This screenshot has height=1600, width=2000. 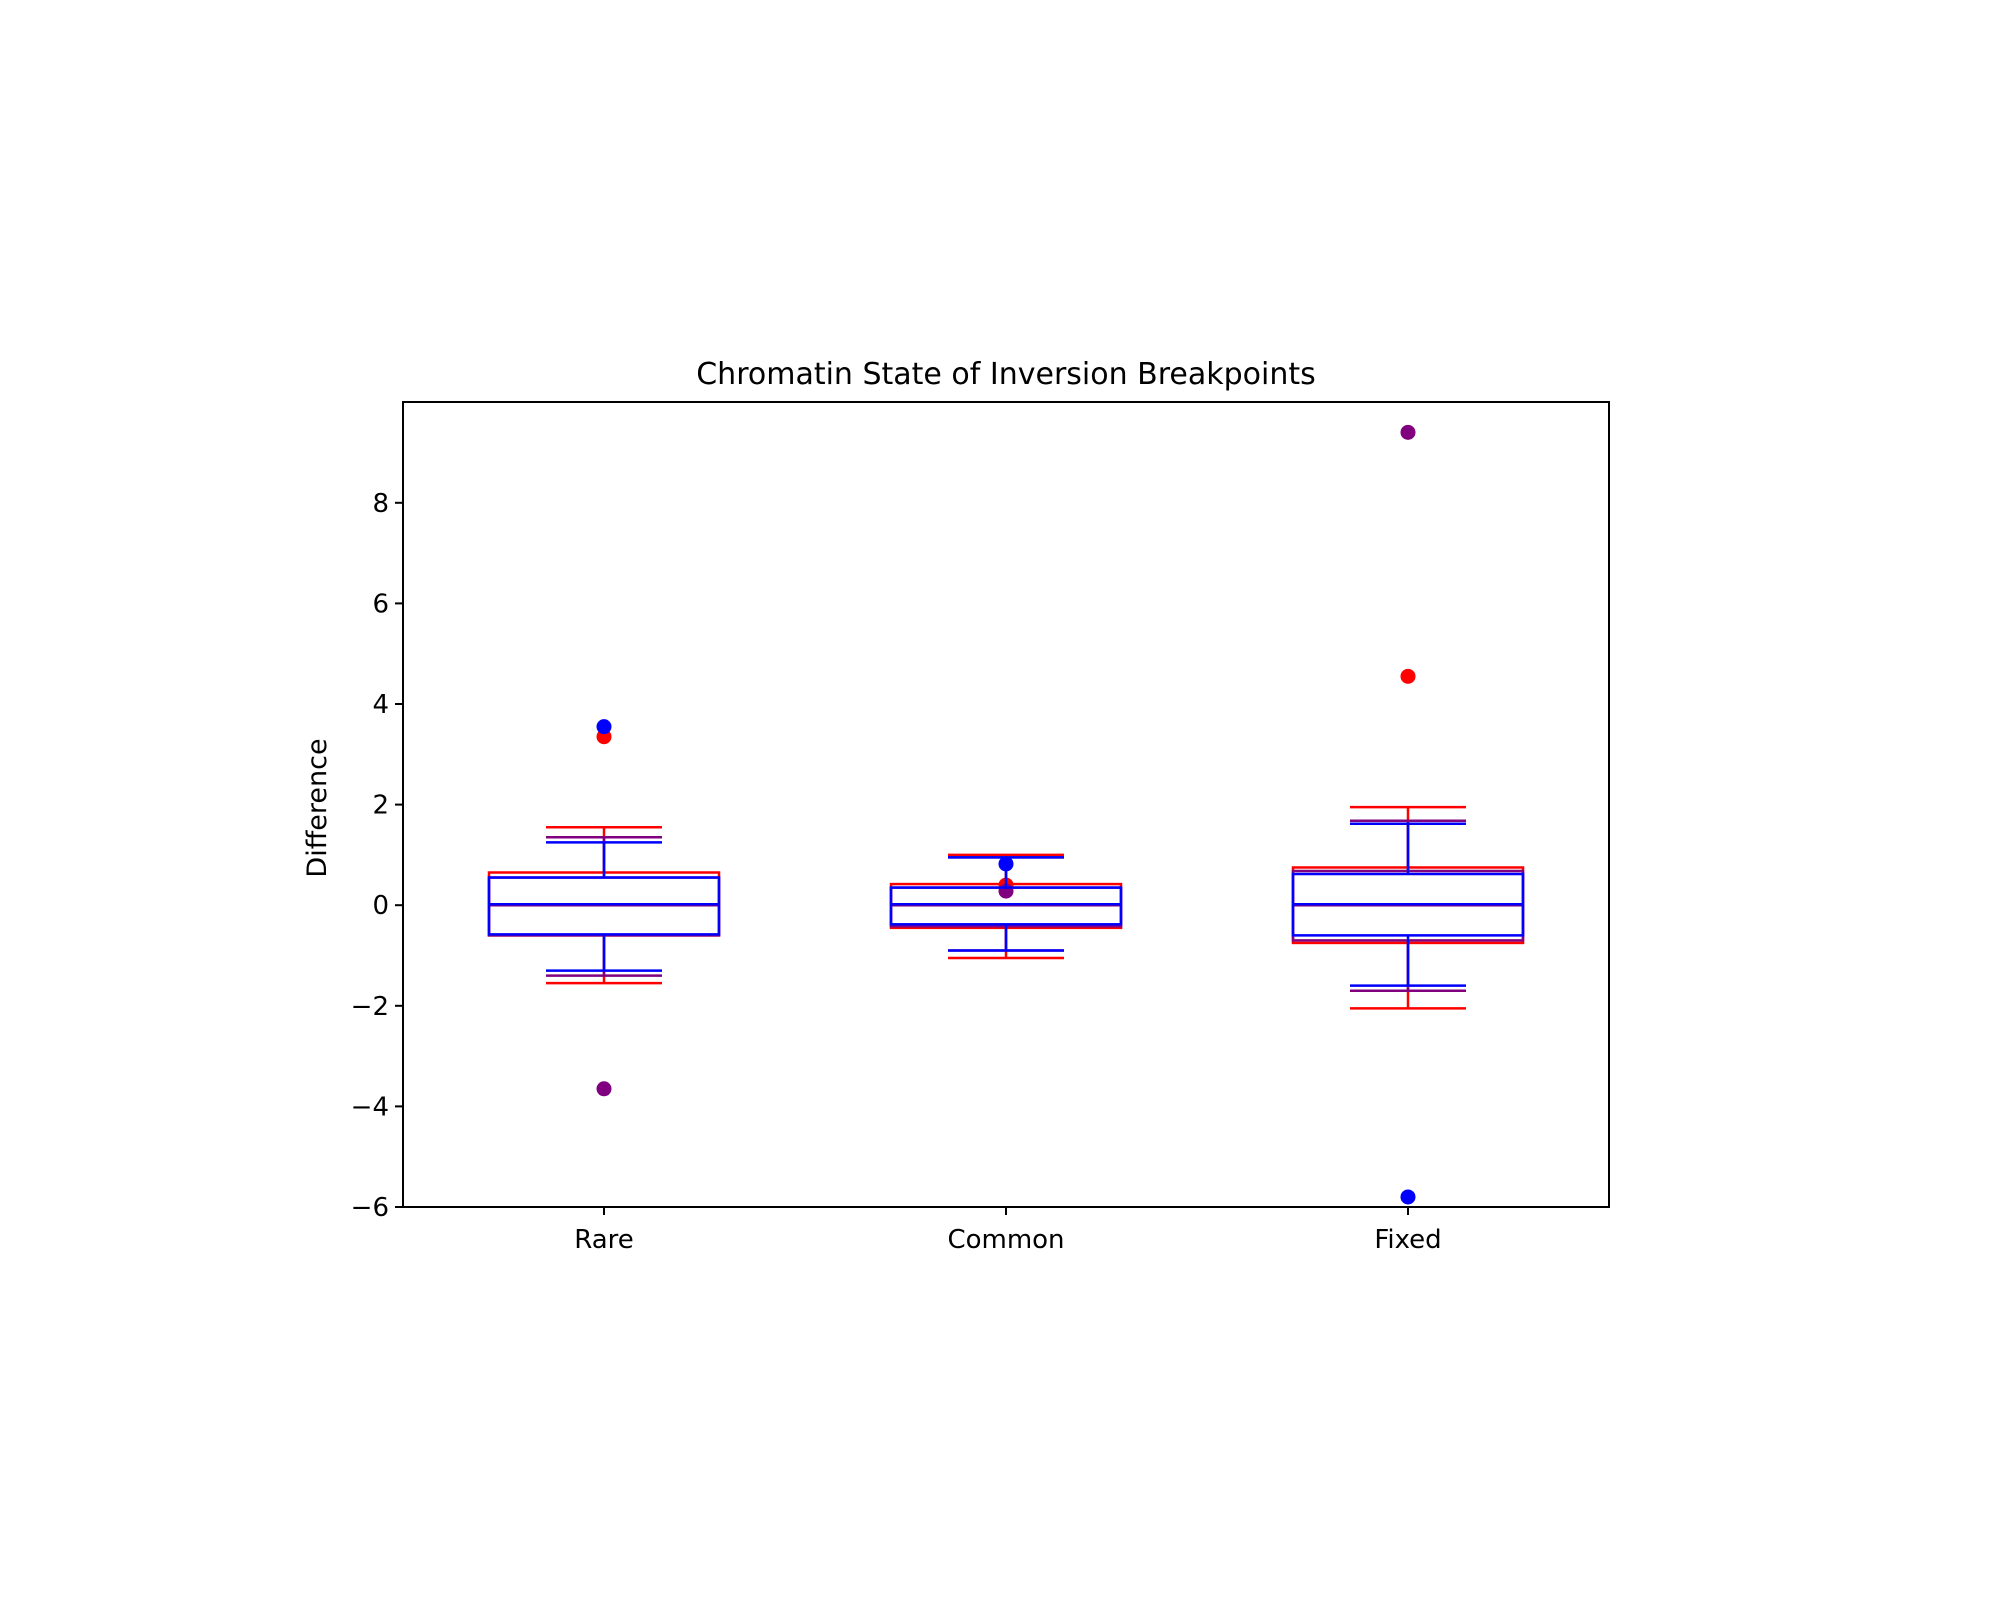 What do you see at coordinates (317, 807) in the screenshot?
I see `y-axis-label: Difference` at bounding box center [317, 807].